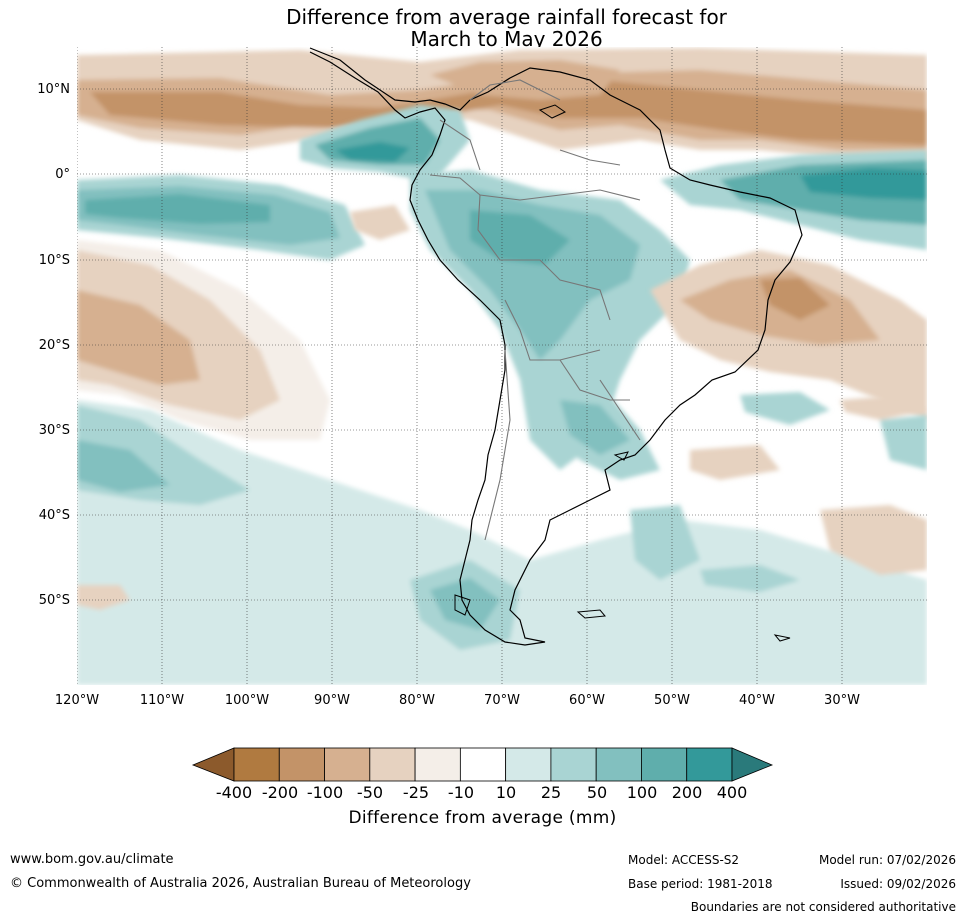 Image resolution: width=965 pixels, height=919 pixels. I want to click on colorbar-tick-label: -200, so click(280, 792).